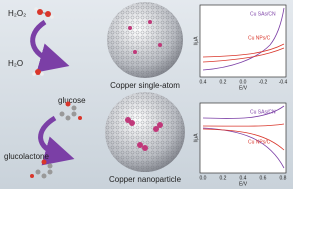  Describe the element at coordinates (145, 40) in the screenshot. I see `single-atom-sphere` at that location.